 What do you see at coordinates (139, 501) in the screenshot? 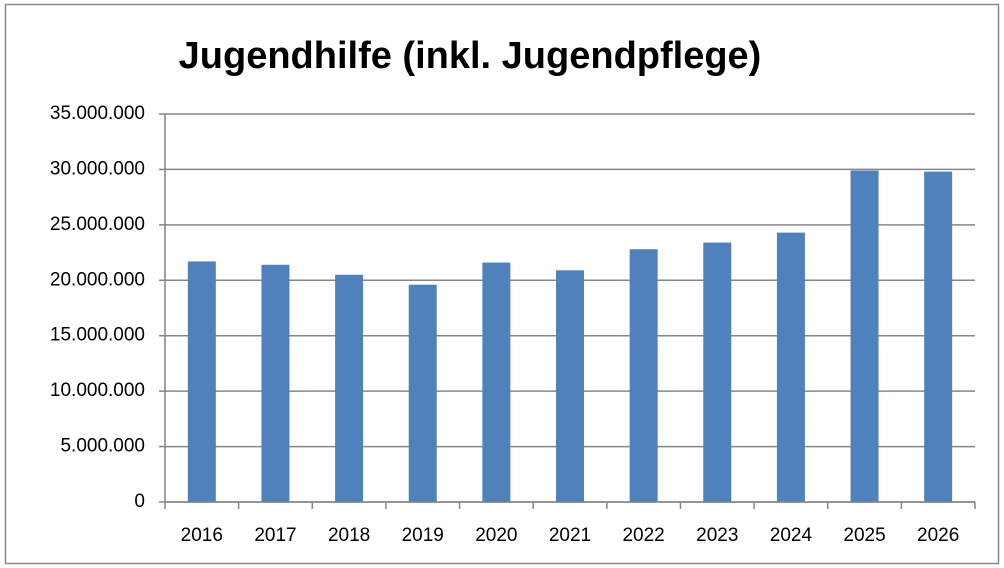
I see `y-tick-label: 0` at bounding box center [139, 501].